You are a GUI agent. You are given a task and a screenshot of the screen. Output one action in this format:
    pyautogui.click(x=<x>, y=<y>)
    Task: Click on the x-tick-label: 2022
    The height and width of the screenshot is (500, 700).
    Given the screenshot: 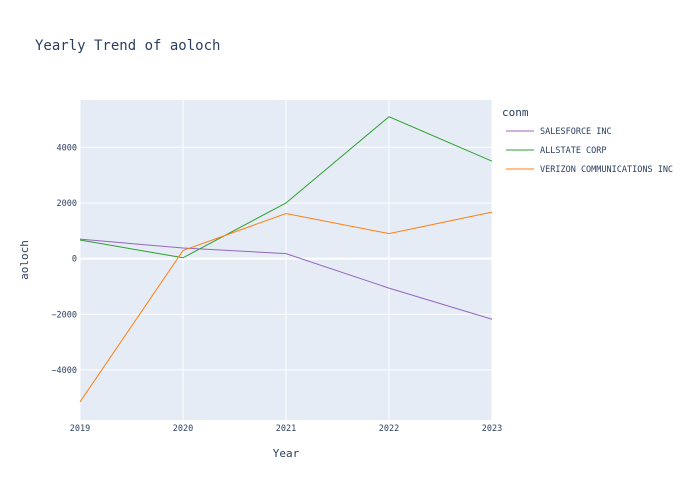 What is the action you would take?
    pyautogui.click(x=389, y=429)
    